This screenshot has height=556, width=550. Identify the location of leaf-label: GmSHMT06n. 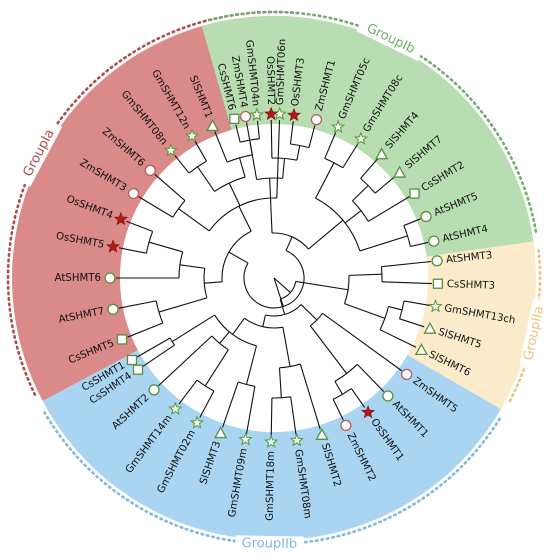
(281, 72).